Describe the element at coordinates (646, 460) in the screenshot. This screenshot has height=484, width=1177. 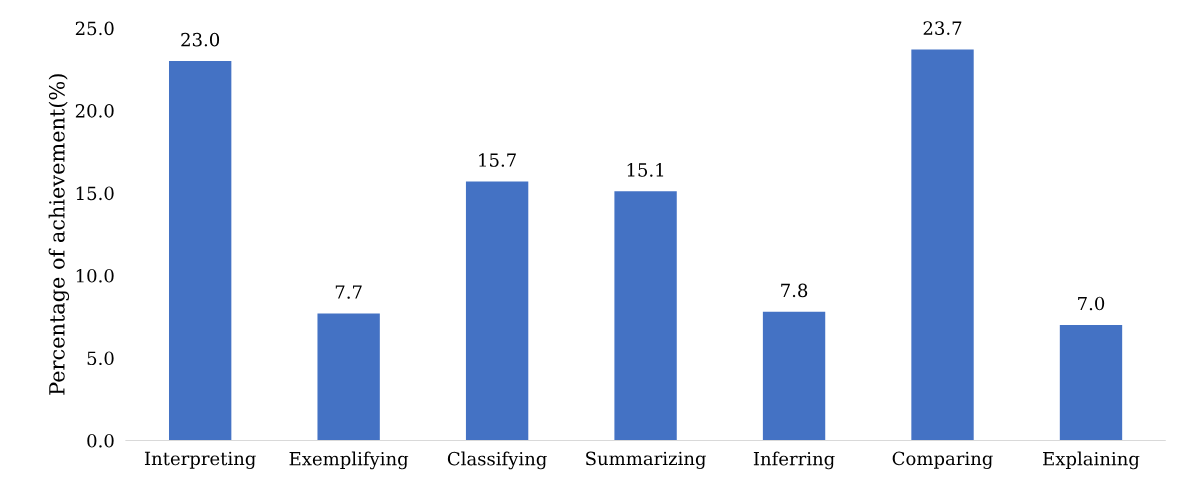
I see `x-tick-label: Summarizing` at that location.